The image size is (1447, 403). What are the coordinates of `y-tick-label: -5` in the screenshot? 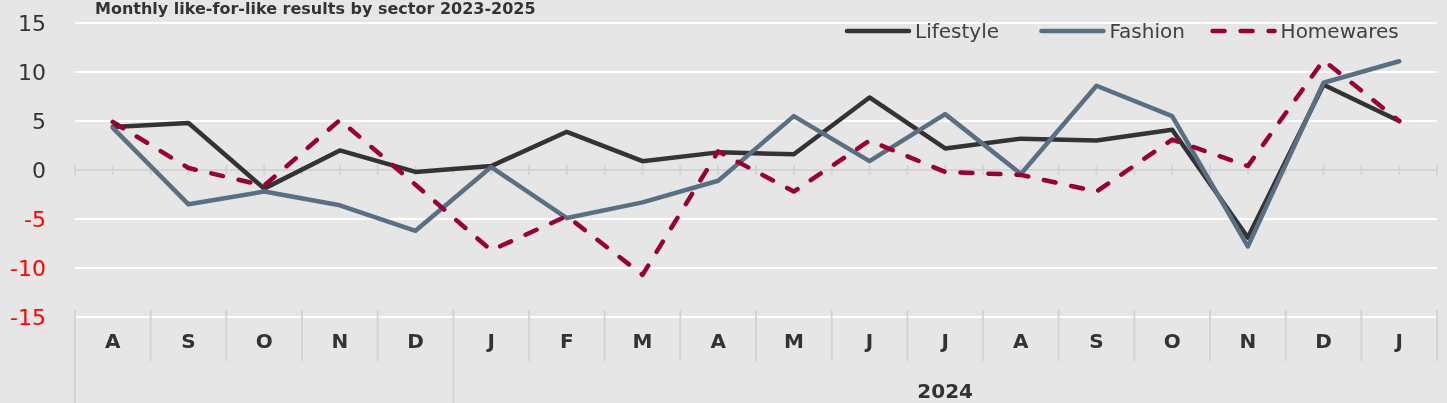 It's located at (35, 219).